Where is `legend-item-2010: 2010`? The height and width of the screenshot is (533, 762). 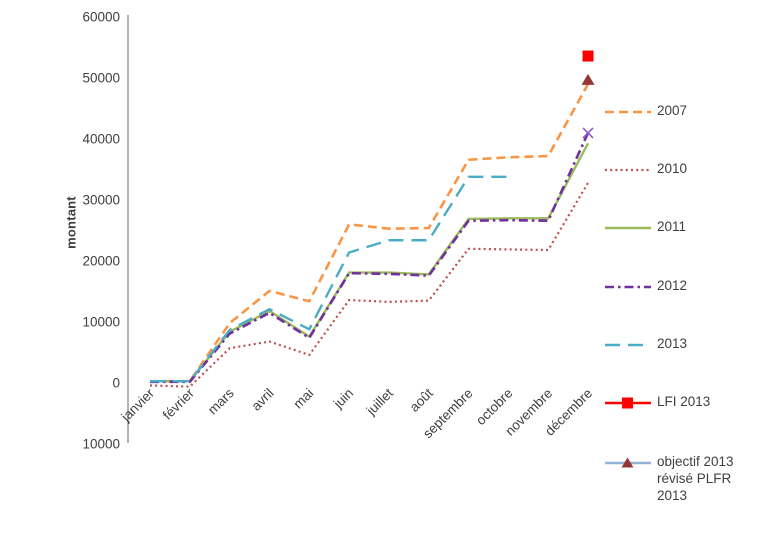 legend-item-2010: 2010 is located at coordinates (646, 169).